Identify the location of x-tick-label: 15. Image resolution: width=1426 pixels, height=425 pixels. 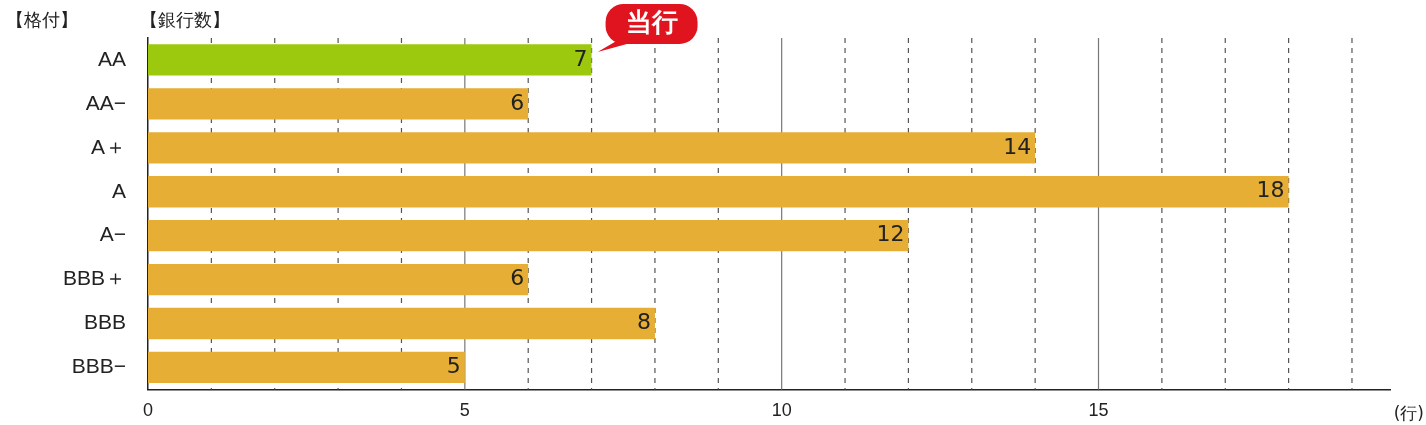
(1098, 410).